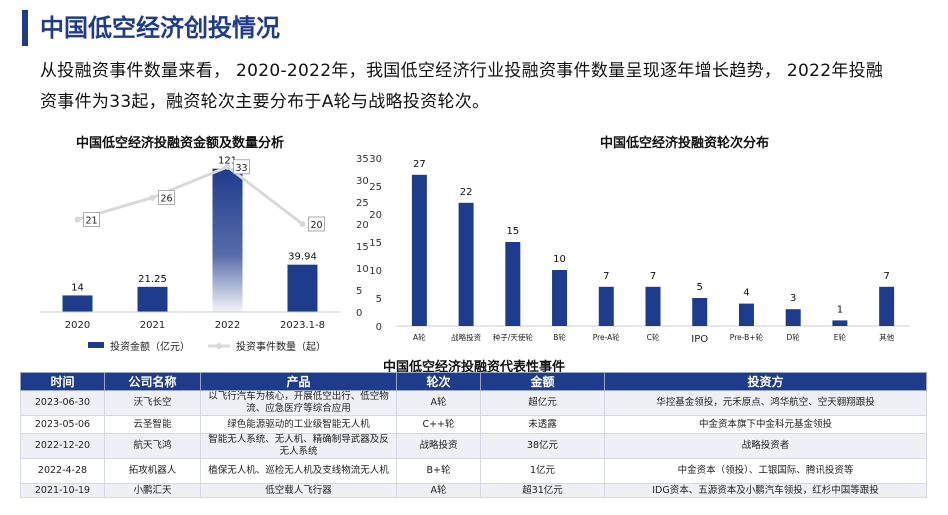  Describe the element at coordinates (62, 403) in the screenshot. I see `cell-date: 2023-06-30` at that location.